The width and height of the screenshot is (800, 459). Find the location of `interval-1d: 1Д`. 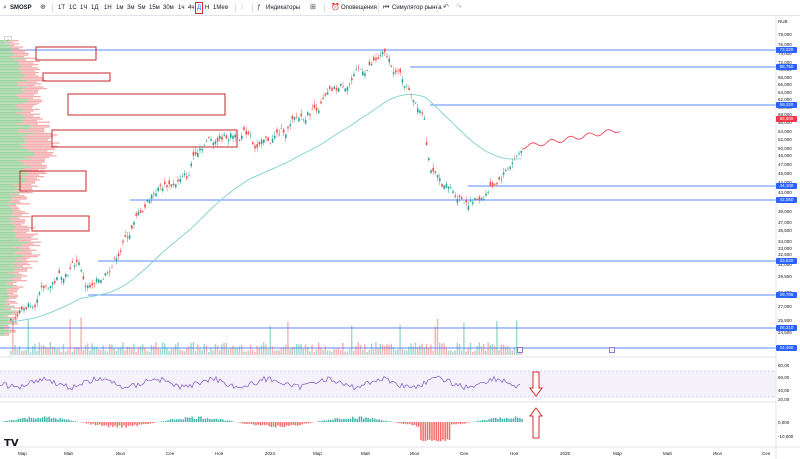

interval-1d: 1Д is located at coordinates (95, 8).